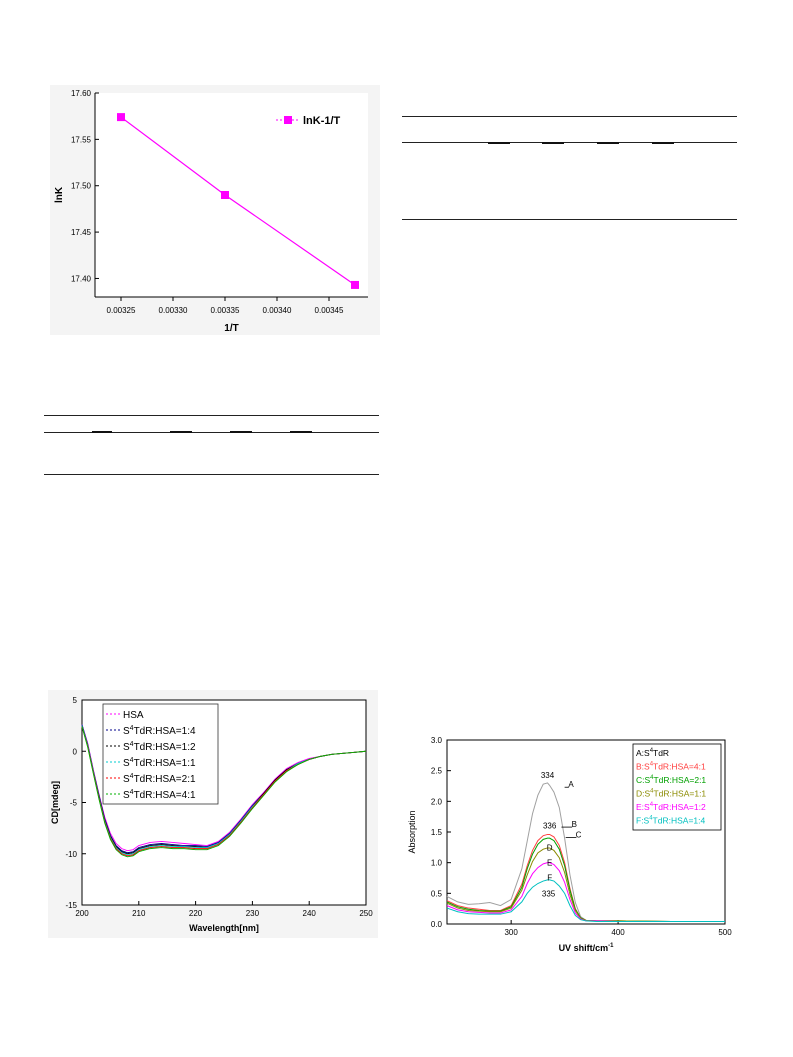  Describe the element at coordinates (437, 893) in the screenshot. I see `y-tick-label: 0.5` at that location.